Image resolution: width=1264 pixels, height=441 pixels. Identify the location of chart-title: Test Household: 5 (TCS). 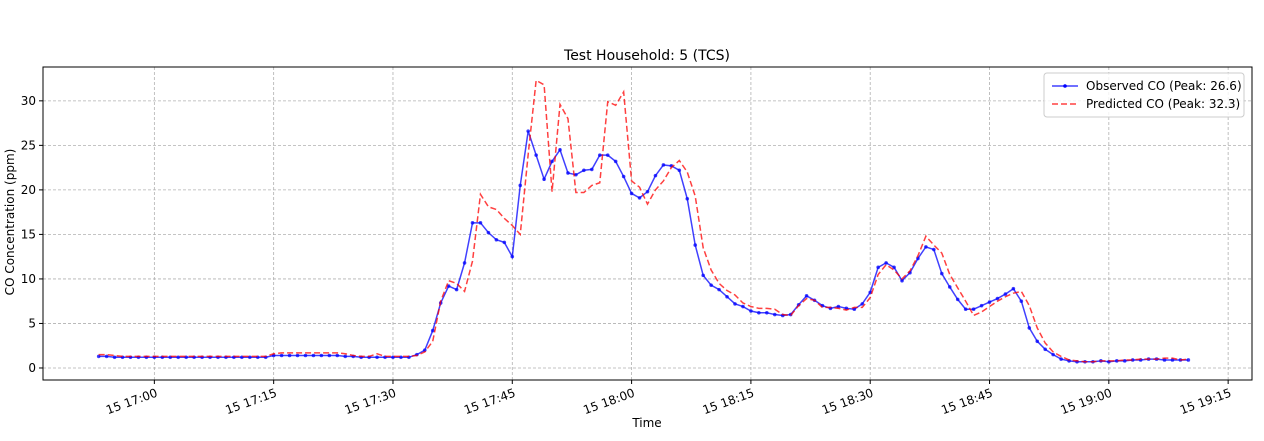
(646, 56).